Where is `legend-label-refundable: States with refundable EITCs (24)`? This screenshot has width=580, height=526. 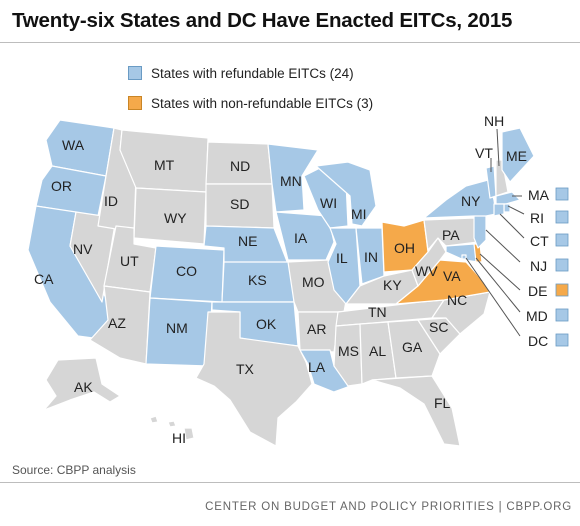 legend-label-refundable: States with refundable EITCs (24) is located at coordinates (252, 73).